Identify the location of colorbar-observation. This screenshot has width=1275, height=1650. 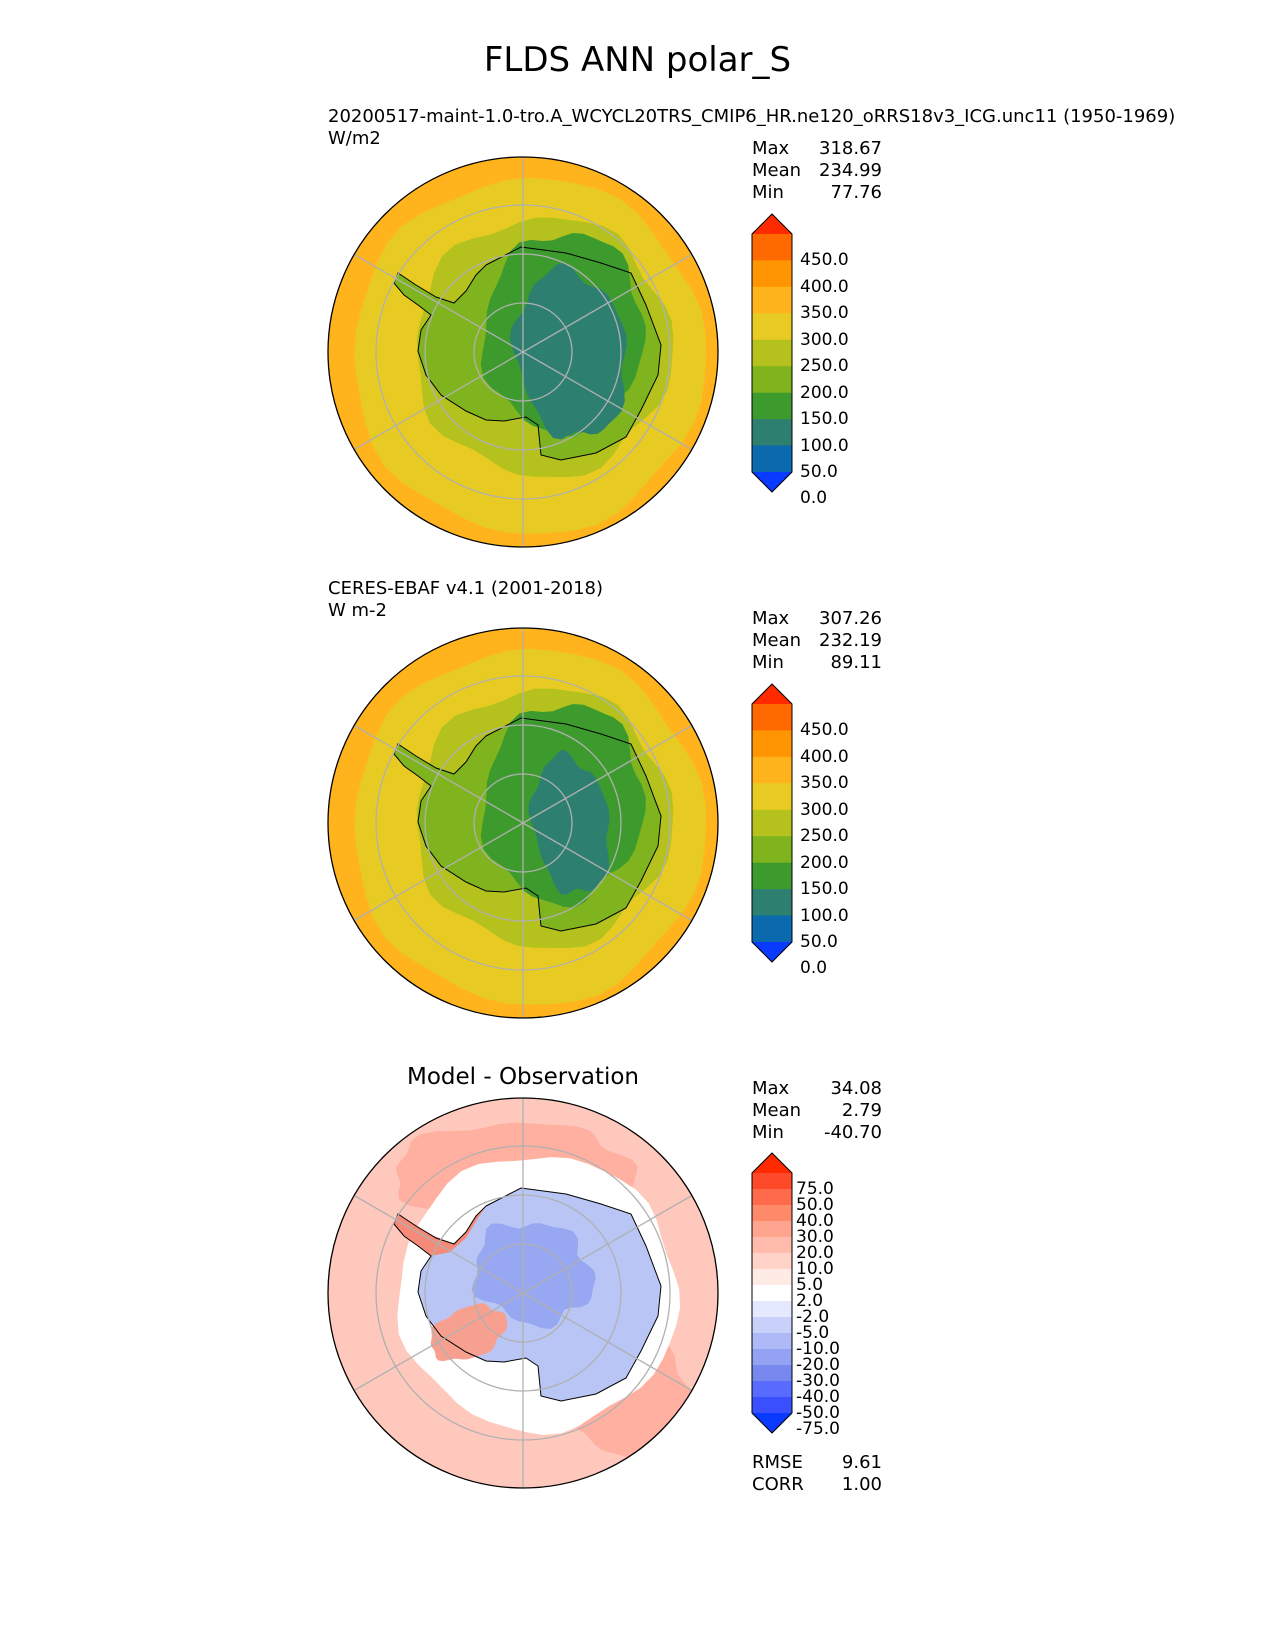
(772, 823).